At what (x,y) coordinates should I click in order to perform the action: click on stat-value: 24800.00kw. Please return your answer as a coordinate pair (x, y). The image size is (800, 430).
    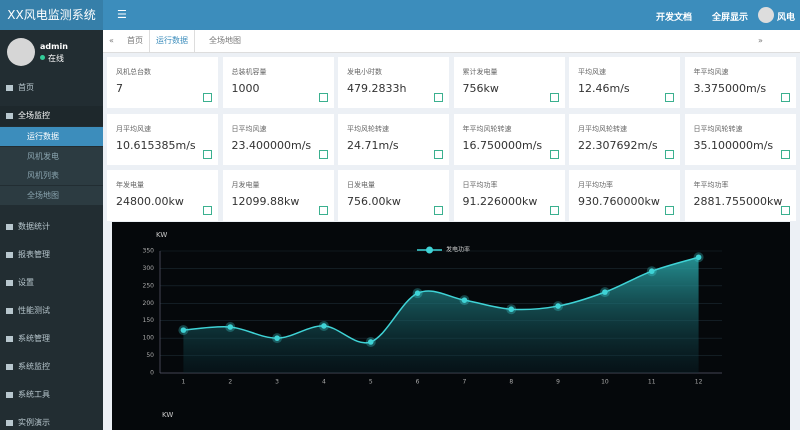
    Looking at the image, I should click on (150, 201).